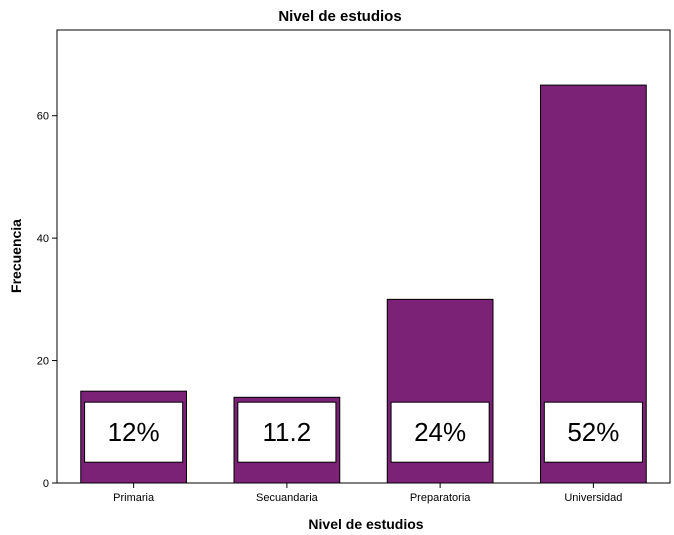 The width and height of the screenshot is (674, 535). I want to click on y-axis-title: Frecuencia, so click(16, 256).